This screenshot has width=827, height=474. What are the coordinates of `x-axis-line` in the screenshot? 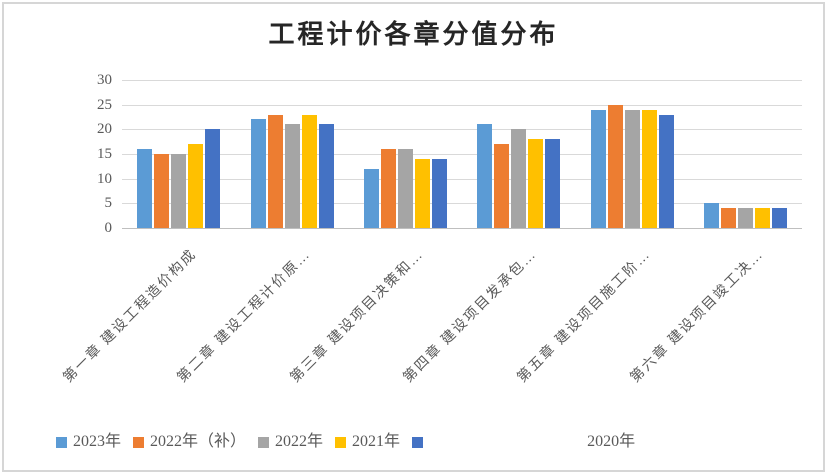 It's located at (462, 228).